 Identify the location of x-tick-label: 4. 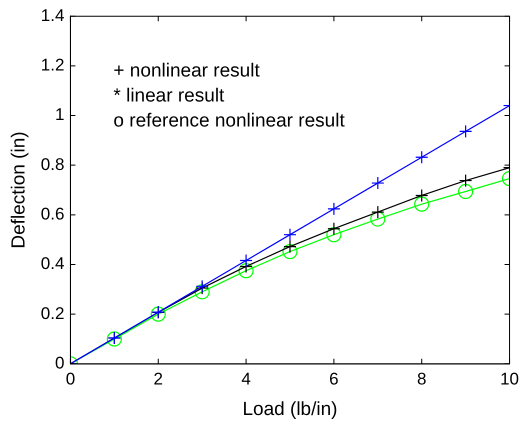
(246, 379).